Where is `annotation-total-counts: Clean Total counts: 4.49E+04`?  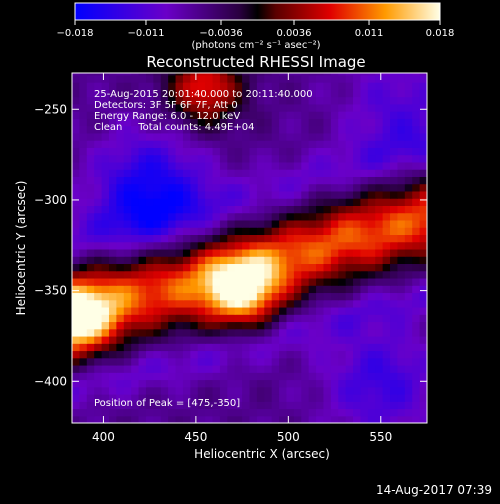
annotation-total-counts: Clean Total counts: 4.49E+04 is located at coordinates (174, 127).